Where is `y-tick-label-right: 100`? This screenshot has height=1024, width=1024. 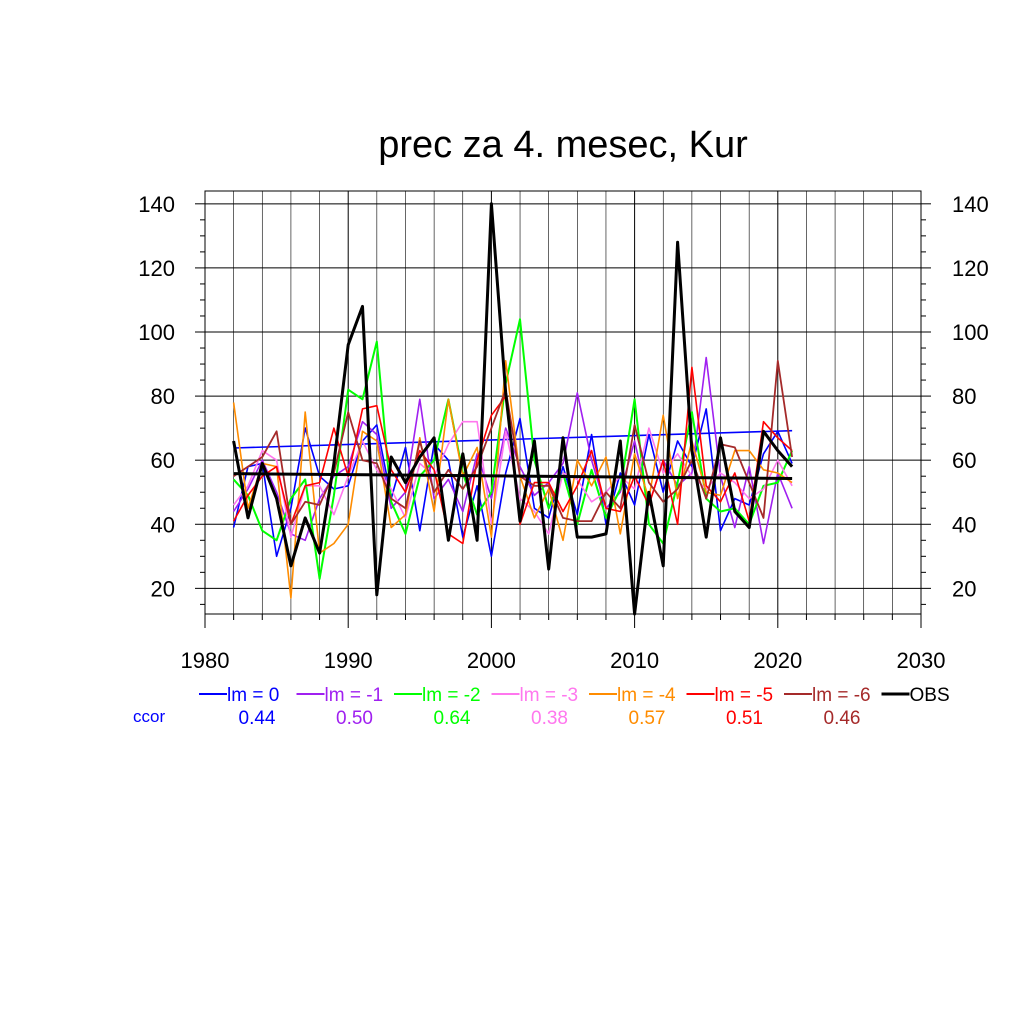
y-tick-label-right: 100 is located at coordinates (970, 332).